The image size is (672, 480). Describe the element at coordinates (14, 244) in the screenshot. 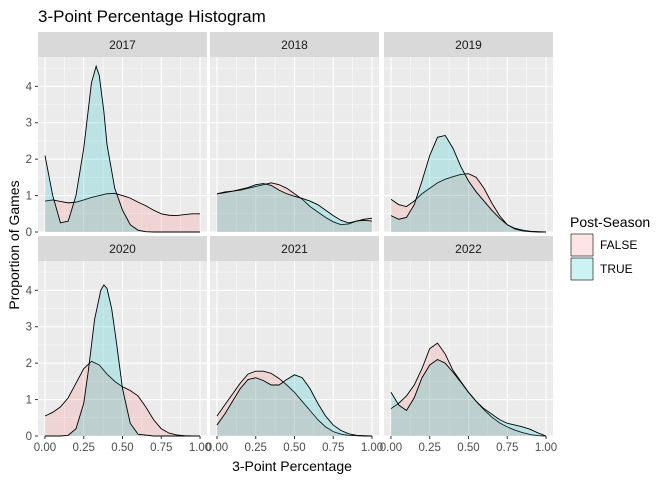

I see `y-axis-title: Proportion of Games` at that location.